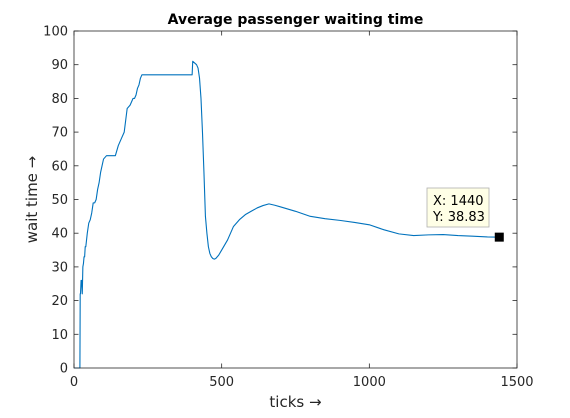 Image resolution: width=570 pixels, height=418 pixels. What do you see at coordinates (59, 133) in the screenshot?
I see `y-tick-label: 70` at bounding box center [59, 133].